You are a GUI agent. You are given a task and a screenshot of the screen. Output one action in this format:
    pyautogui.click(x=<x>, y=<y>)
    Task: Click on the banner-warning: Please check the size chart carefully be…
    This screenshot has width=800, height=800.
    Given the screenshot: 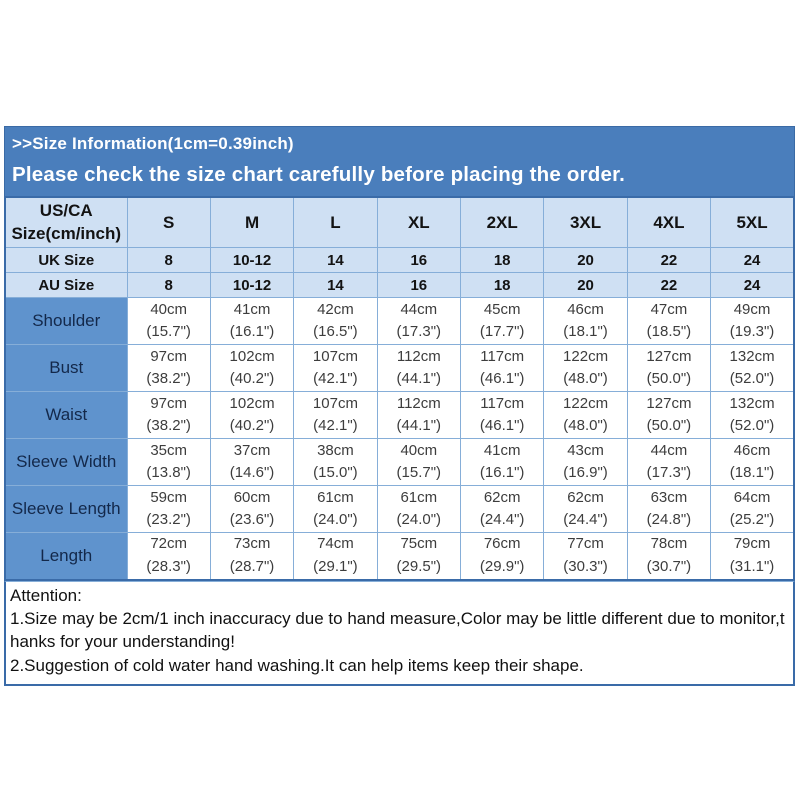 What is the action you would take?
    pyautogui.click(x=319, y=174)
    